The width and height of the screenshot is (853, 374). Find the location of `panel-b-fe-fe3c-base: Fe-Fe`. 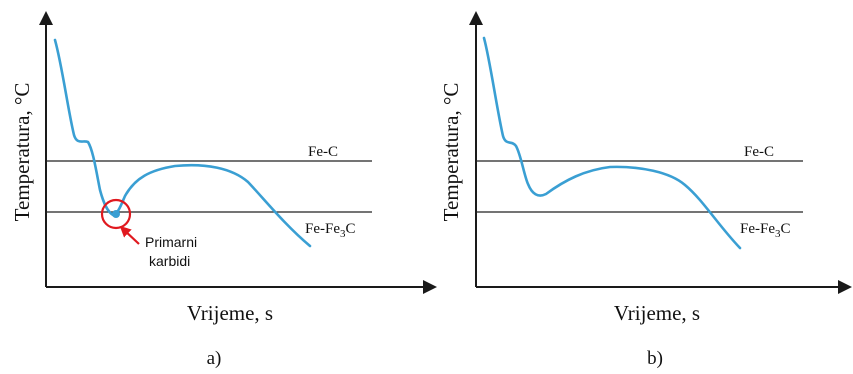

panel-b-fe-fe3c-base: Fe-Fe is located at coordinates (757, 229).